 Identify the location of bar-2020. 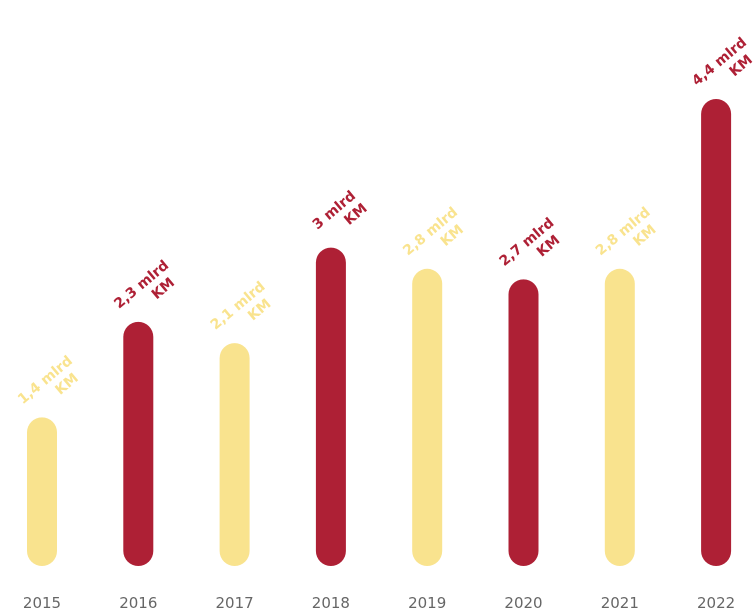
(523, 422).